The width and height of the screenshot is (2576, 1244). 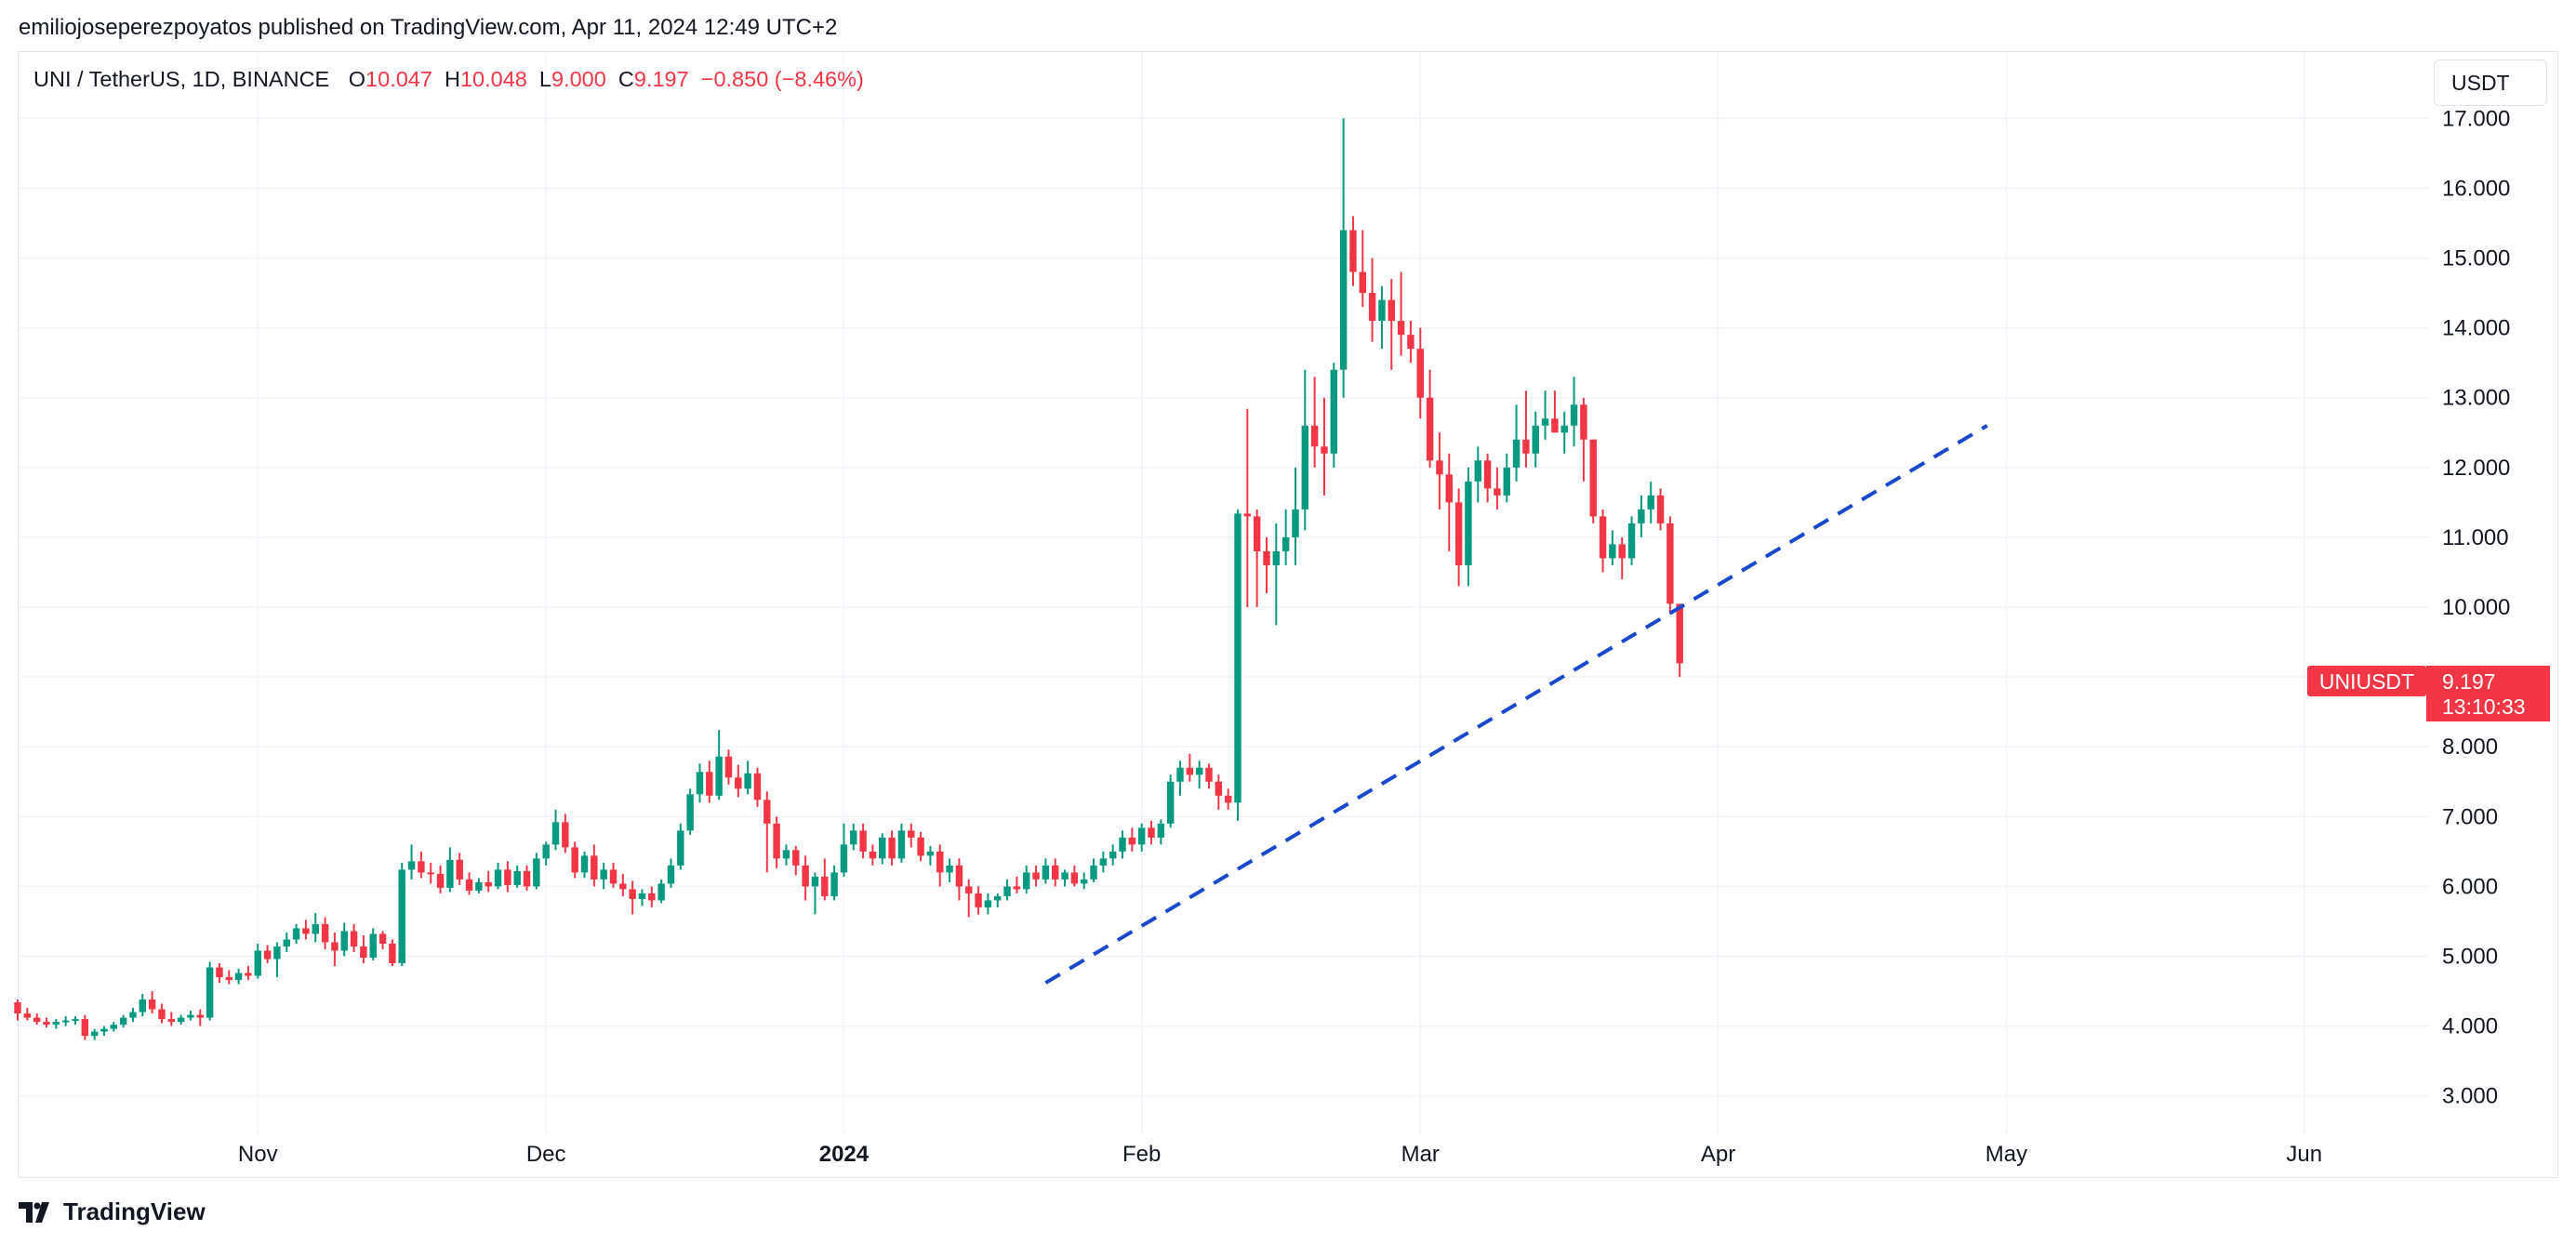 I want to click on symbol-tag-label: UNIUSDT, so click(x=2366, y=681).